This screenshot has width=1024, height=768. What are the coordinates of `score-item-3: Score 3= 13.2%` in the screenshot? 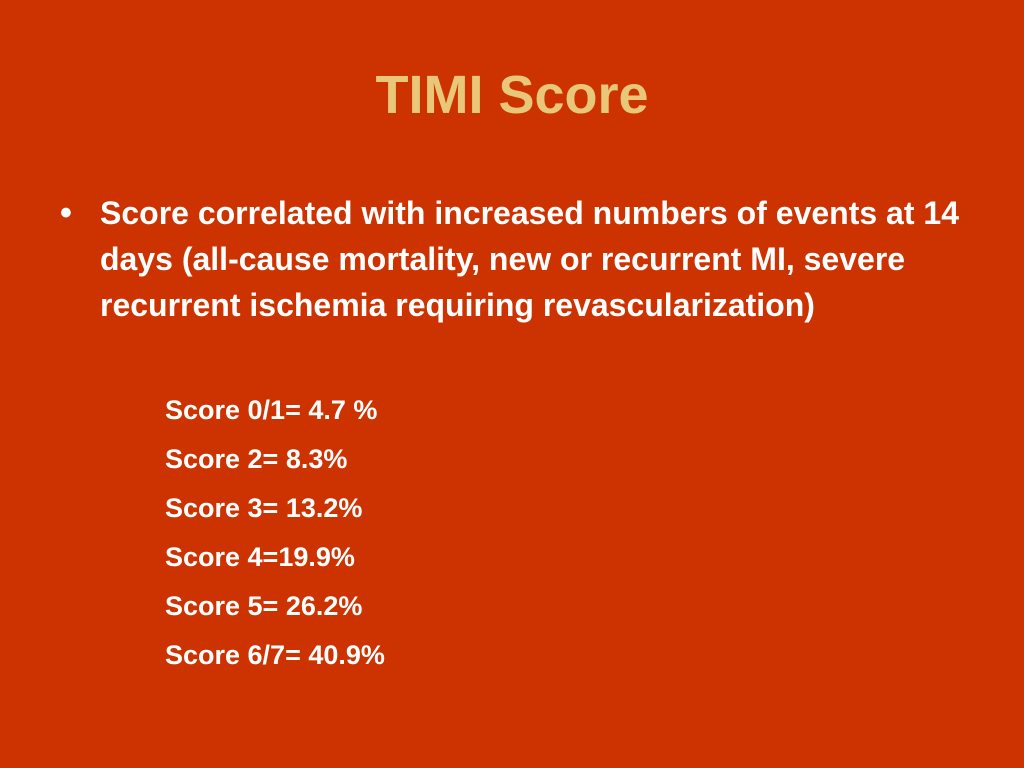 It's located at (264, 508).